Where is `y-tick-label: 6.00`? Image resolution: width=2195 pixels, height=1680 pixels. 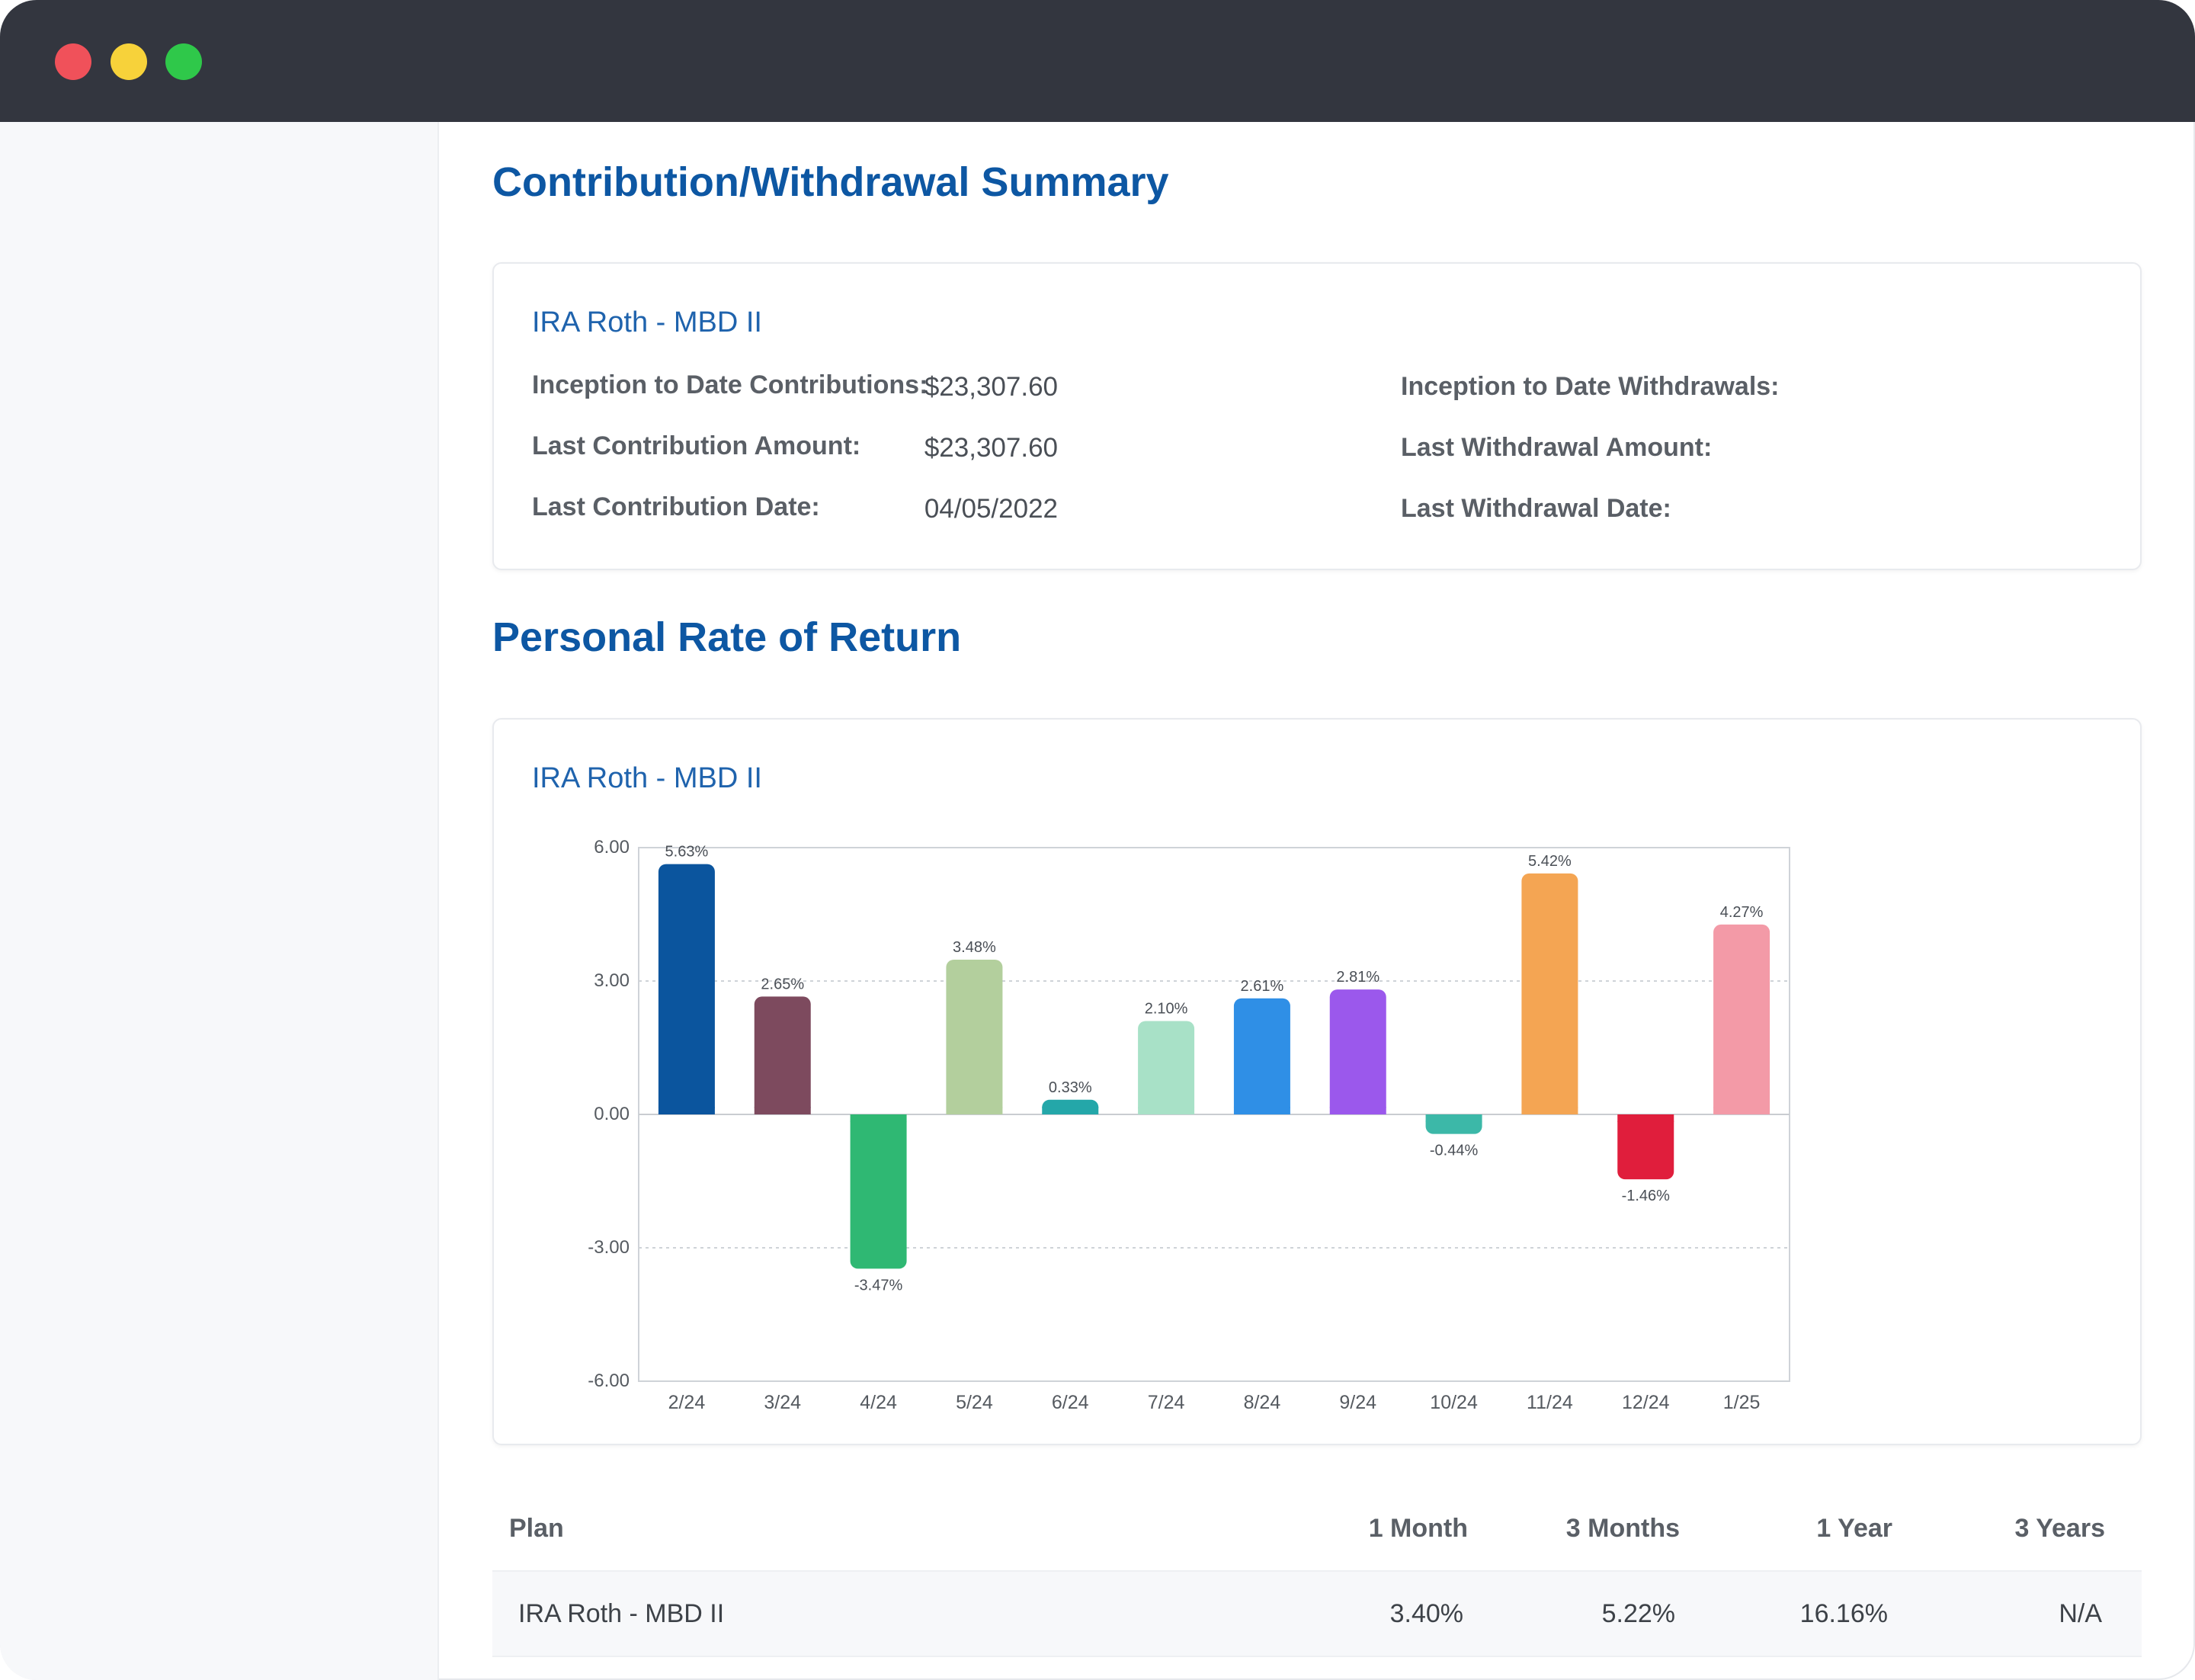 y-tick-label: 6.00 is located at coordinates (612, 847).